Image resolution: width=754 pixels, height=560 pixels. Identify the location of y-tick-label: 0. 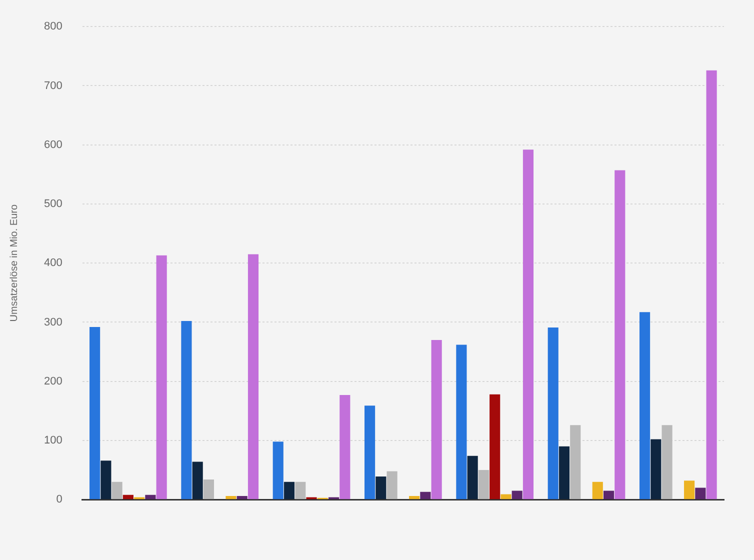
(59, 500).